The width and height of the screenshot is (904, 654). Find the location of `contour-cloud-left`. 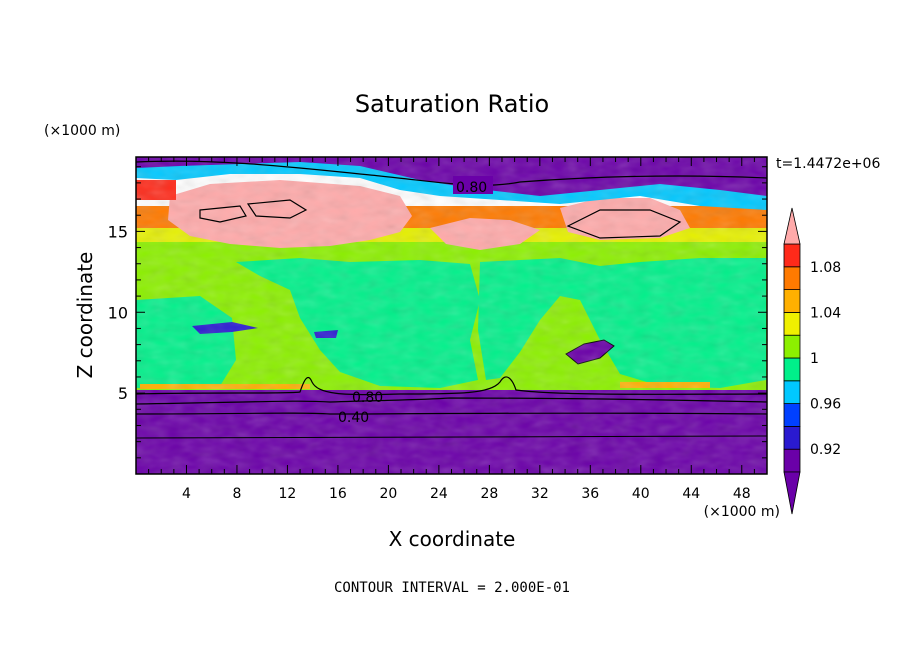

contour-cloud-left is located at coordinates (253, 211).